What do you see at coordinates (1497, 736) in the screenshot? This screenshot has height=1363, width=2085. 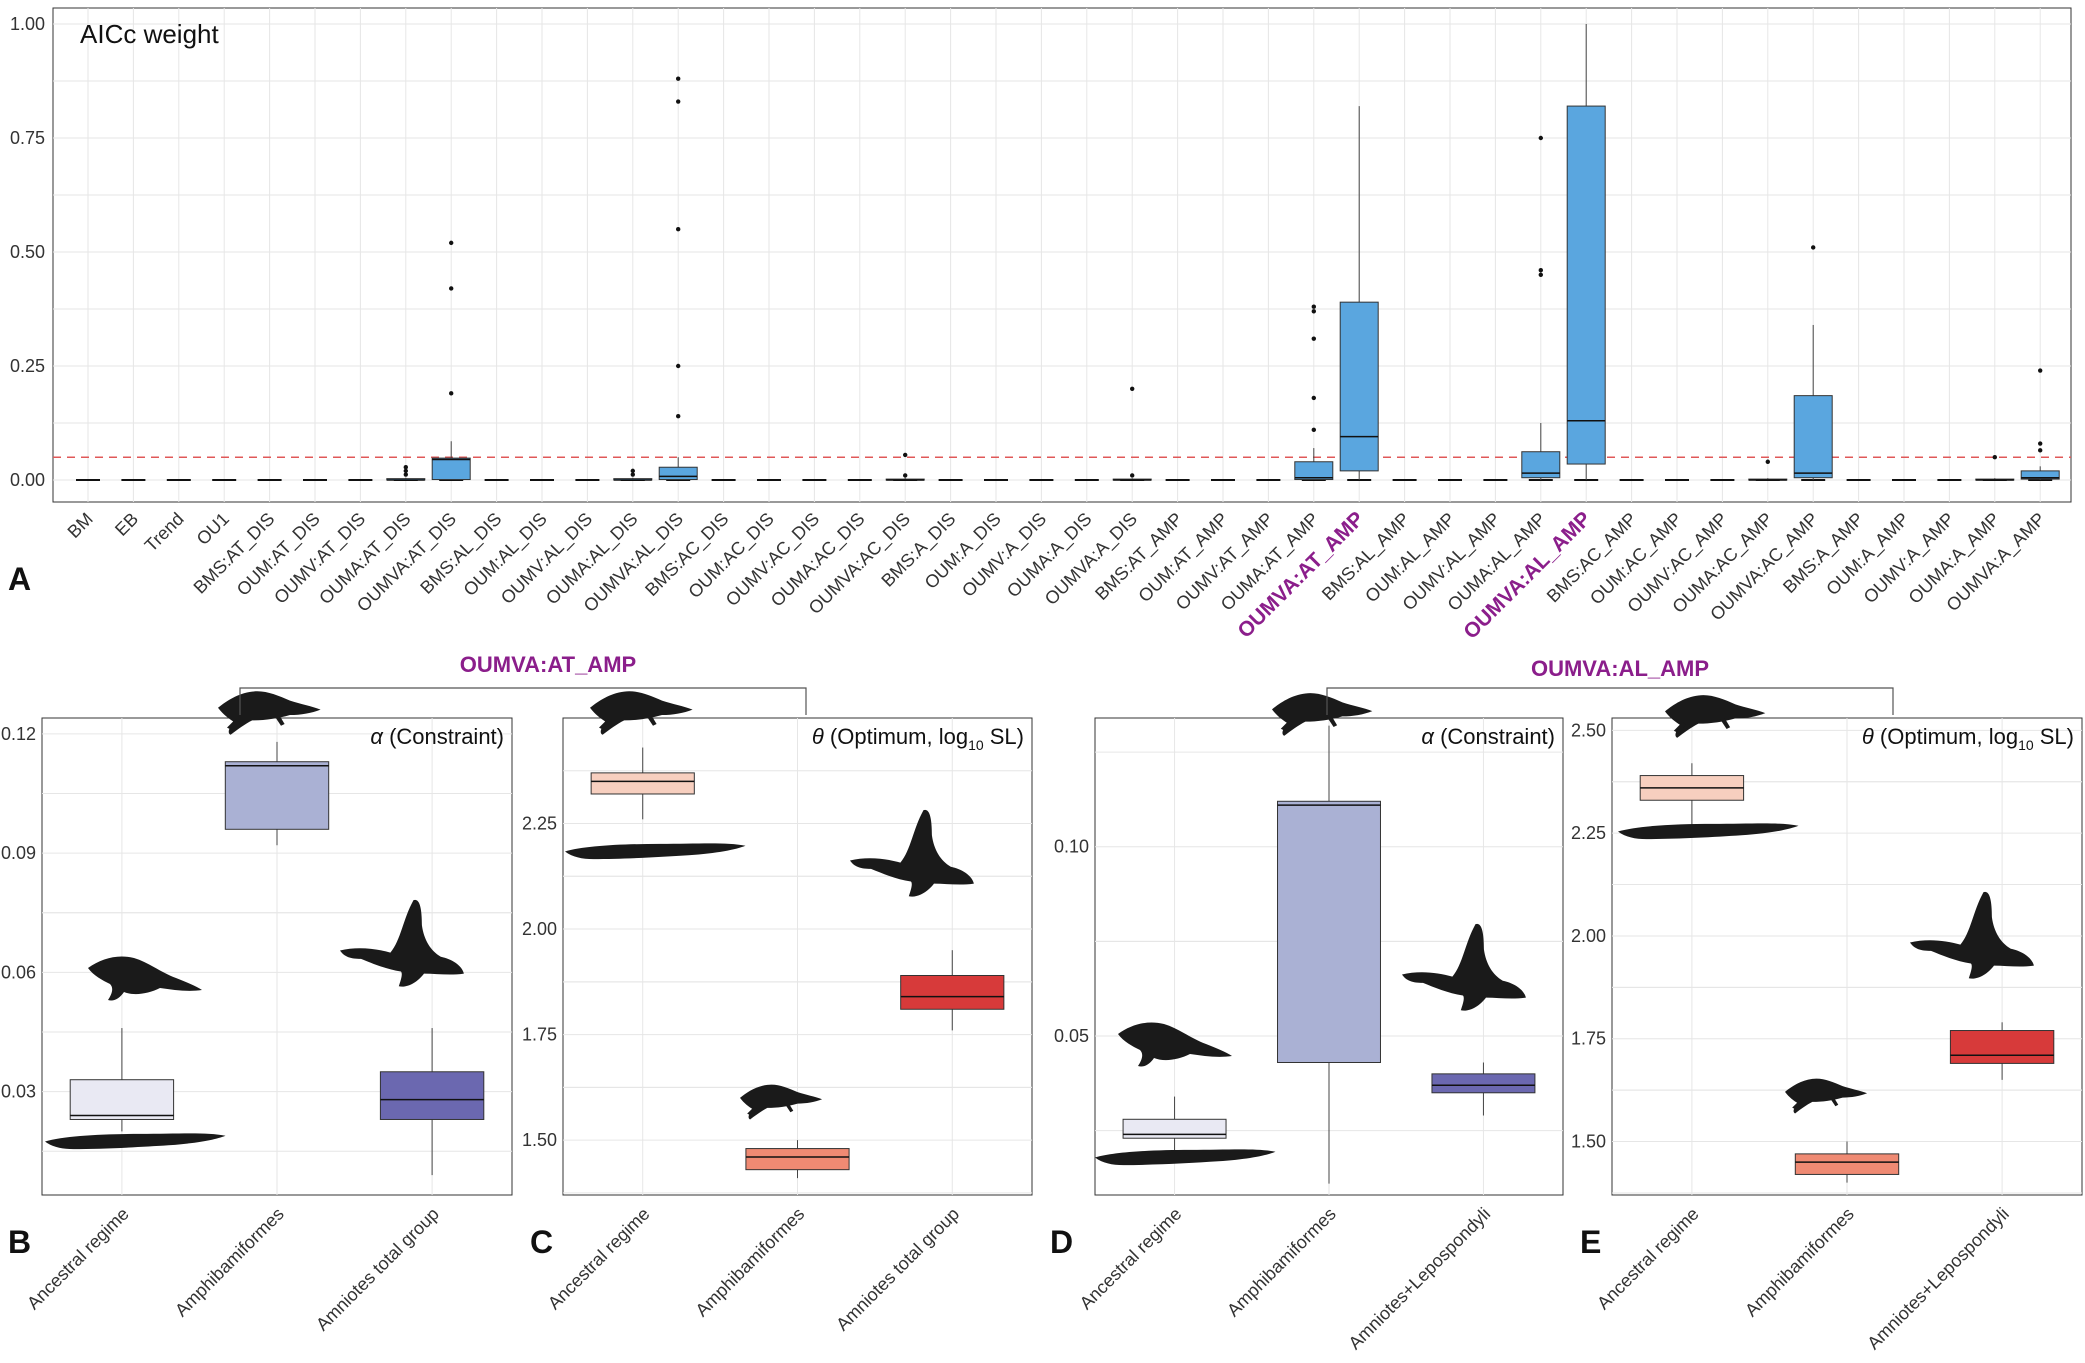 I see `title-text: (Constraint)` at bounding box center [1497, 736].